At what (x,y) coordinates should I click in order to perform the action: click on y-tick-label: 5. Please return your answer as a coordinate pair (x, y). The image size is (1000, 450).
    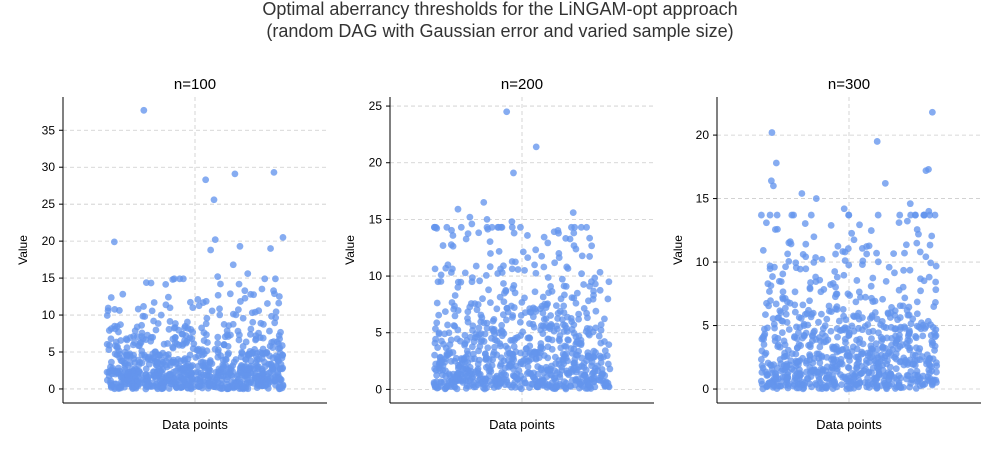
    Looking at the image, I should click on (51, 352).